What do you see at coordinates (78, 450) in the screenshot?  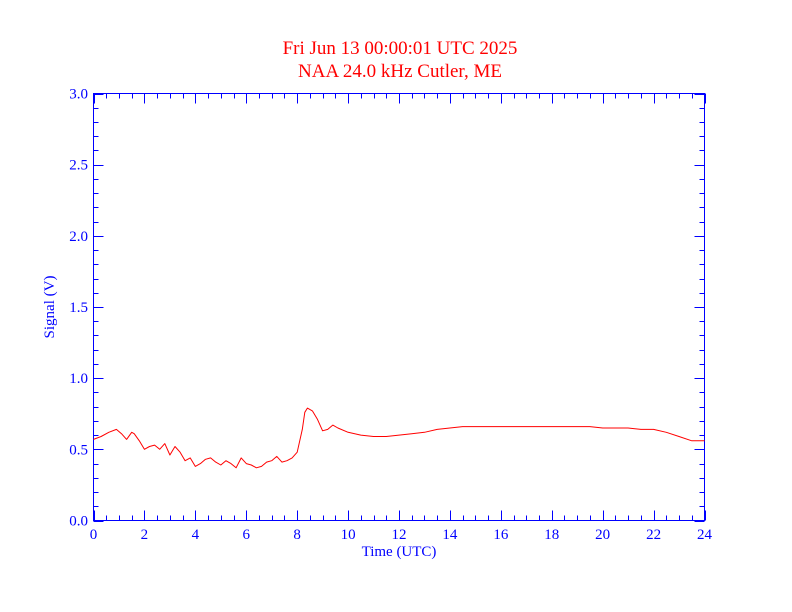 I see `y-tick-label: 0.5` at bounding box center [78, 450].